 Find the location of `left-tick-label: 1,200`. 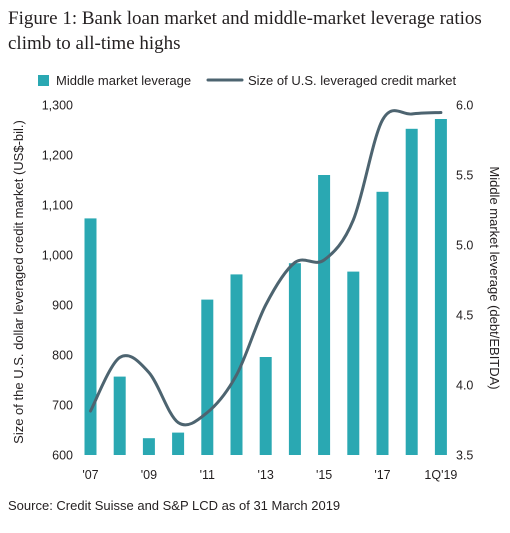

left-tick-label: 1,200 is located at coordinates (57, 156).